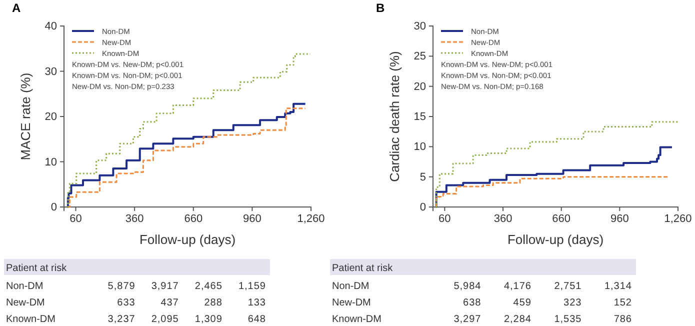 Image resolution: width=695 pixels, height=326 pixels. I want to click on y-axis-title: MACE rate (%), so click(25, 116).